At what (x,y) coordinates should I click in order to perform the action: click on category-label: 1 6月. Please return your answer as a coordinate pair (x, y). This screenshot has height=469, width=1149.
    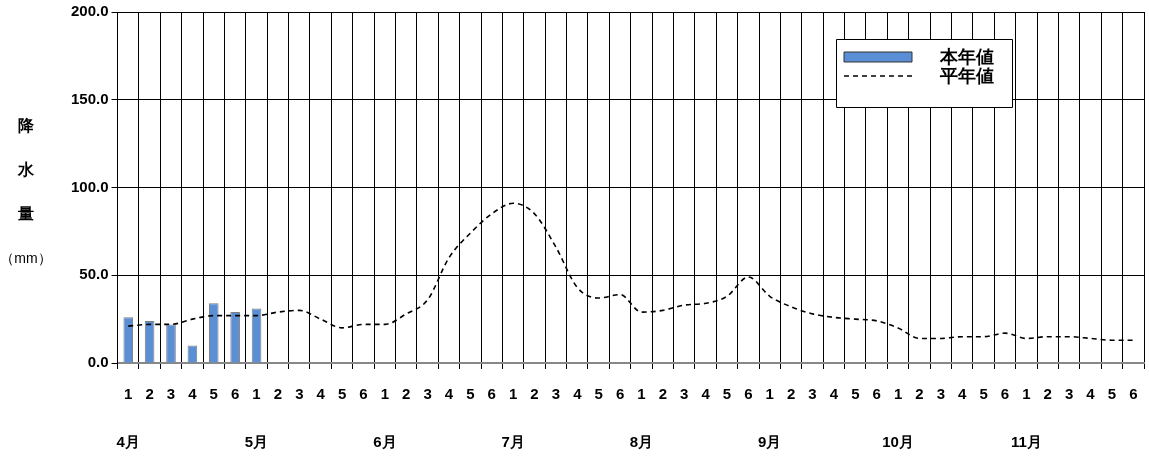
    Looking at the image, I should click on (385, 418).